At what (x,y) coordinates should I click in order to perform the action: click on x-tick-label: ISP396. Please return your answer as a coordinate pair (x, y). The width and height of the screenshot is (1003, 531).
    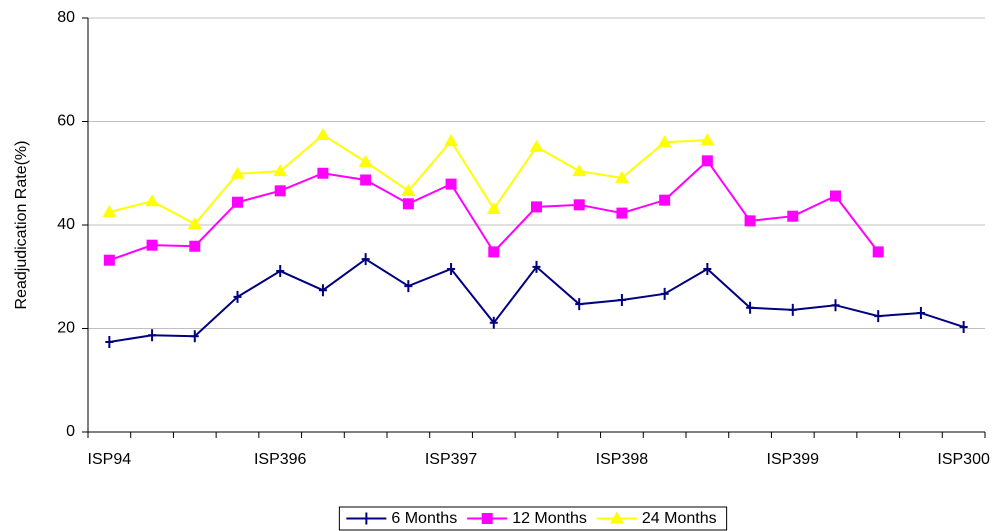
    Looking at the image, I should click on (280, 459).